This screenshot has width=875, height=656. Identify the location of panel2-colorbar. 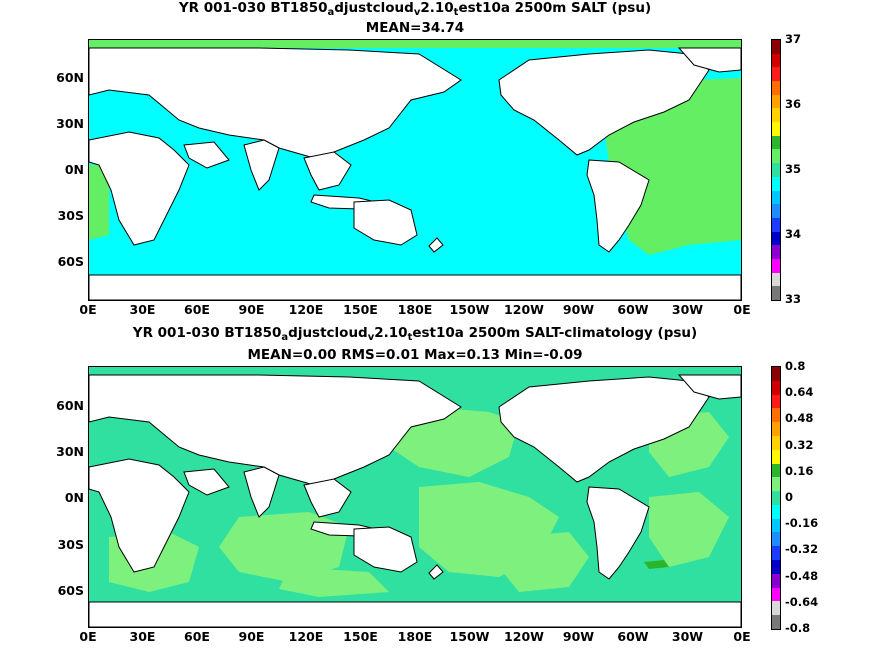
(776, 498).